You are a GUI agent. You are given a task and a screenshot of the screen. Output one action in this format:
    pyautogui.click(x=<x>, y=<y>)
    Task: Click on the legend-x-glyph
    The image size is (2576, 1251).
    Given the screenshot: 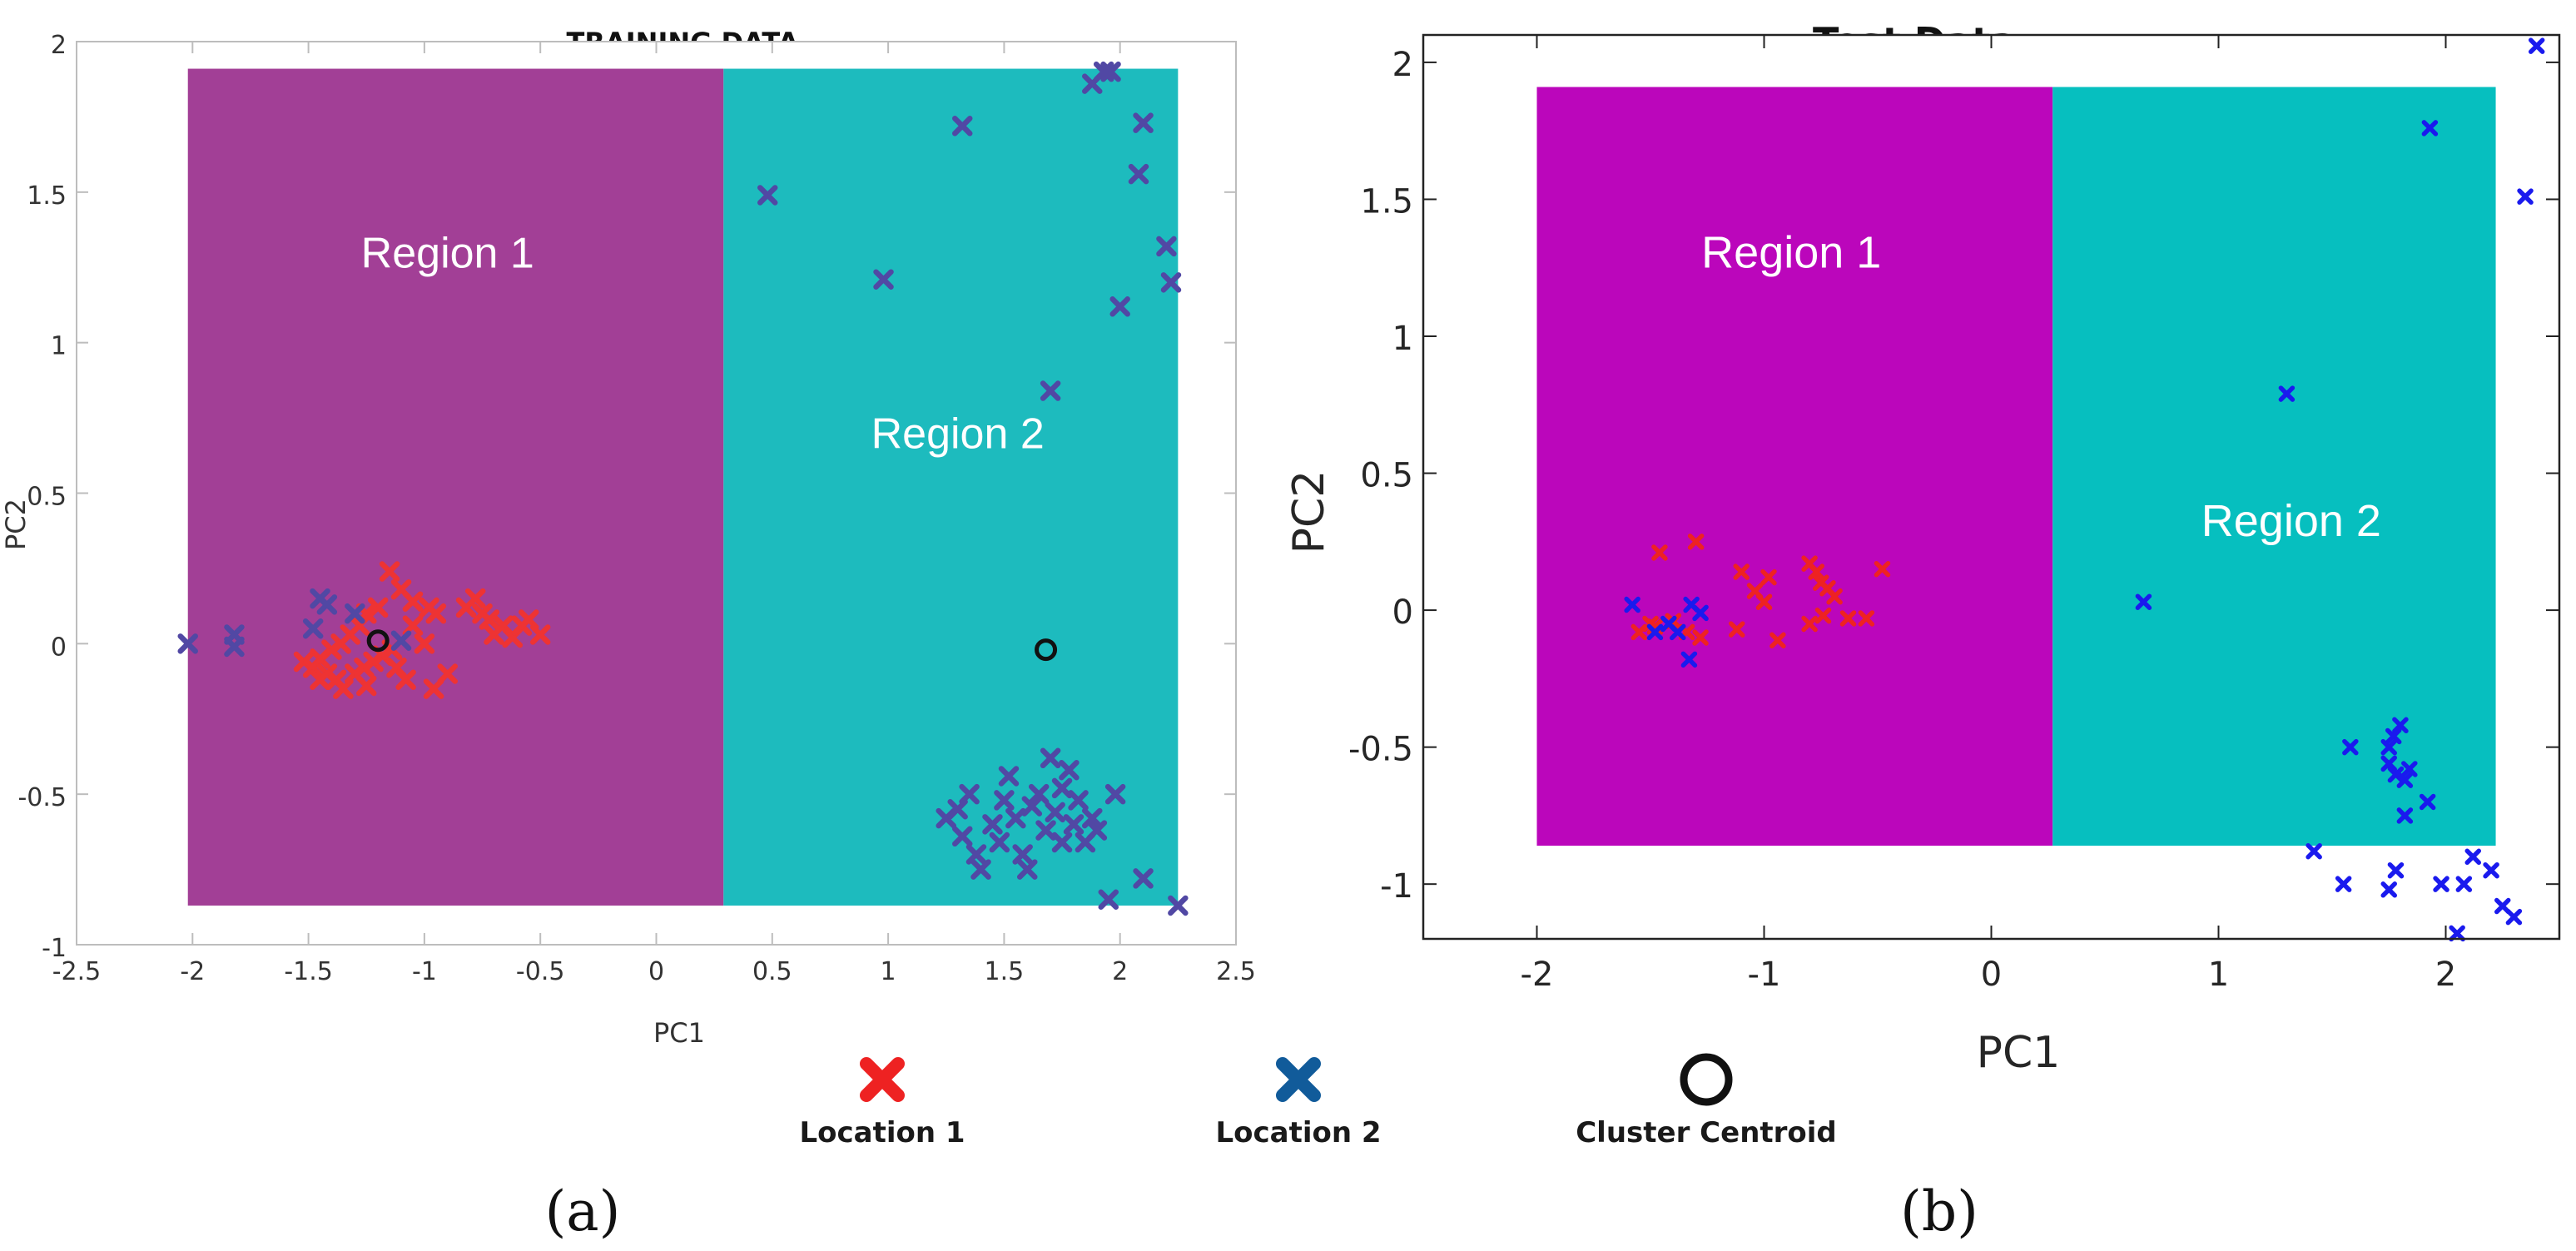 What is the action you would take?
    pyautogui.click(x=883, y=1079)
    